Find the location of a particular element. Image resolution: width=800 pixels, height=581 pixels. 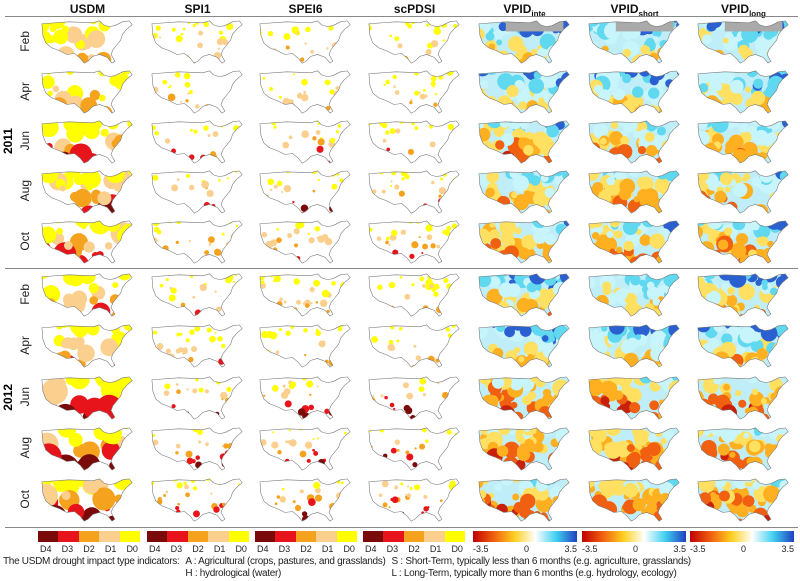

tick-label: D3 is located at coordinates (176, 549).